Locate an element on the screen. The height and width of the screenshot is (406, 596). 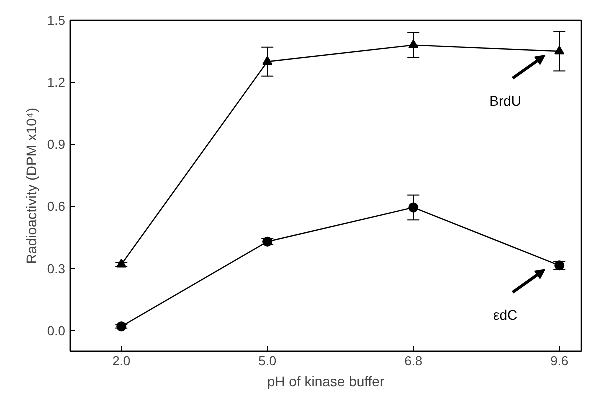
y-tick-label: 1.2 is located at coordinates (56, 82).